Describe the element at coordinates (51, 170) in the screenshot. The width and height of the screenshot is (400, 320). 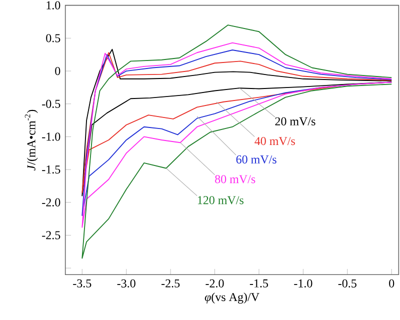
I see `y-tick-label: -1.5` at that location.